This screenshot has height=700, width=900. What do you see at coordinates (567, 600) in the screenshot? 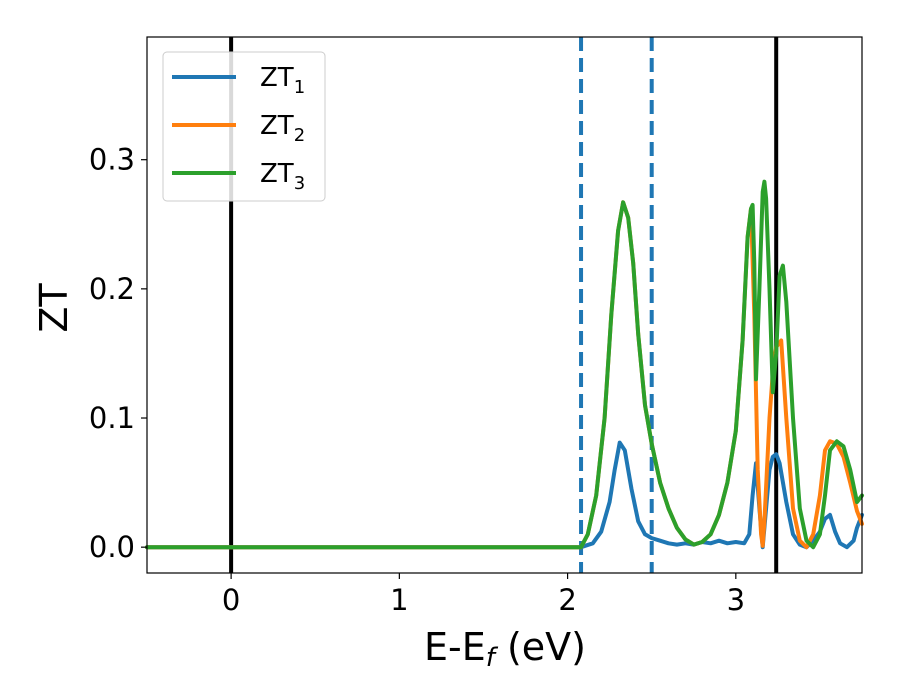
I see `x-tick-label: 2` at bounding box center [567, 600].